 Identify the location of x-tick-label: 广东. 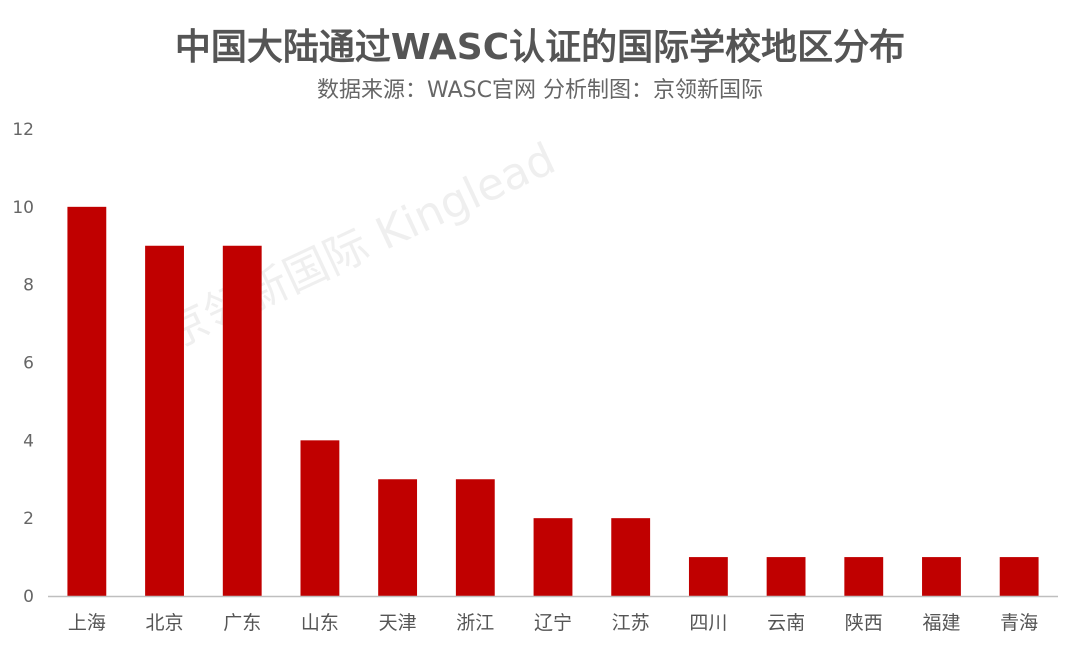
(242, 623).